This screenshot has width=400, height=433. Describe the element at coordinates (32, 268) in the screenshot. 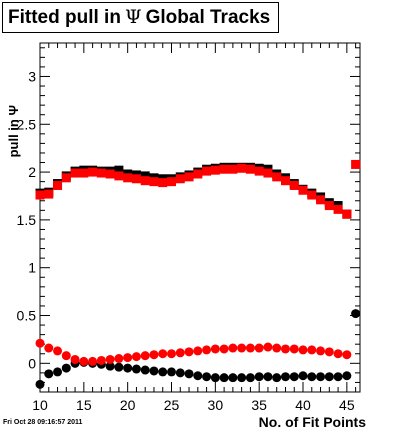

I see `y-tick-label: 1` at that location.